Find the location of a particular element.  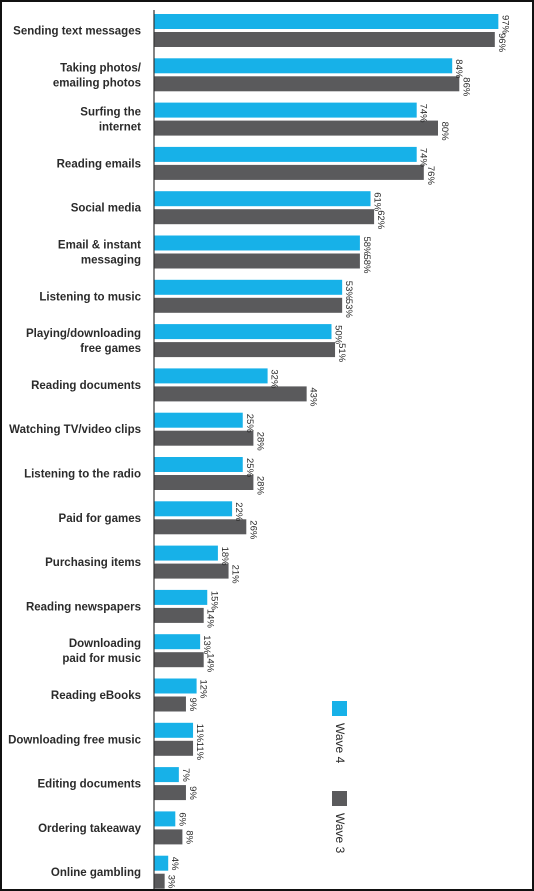

category-label: Email & instant messaging is located at coordinates (99, 253).